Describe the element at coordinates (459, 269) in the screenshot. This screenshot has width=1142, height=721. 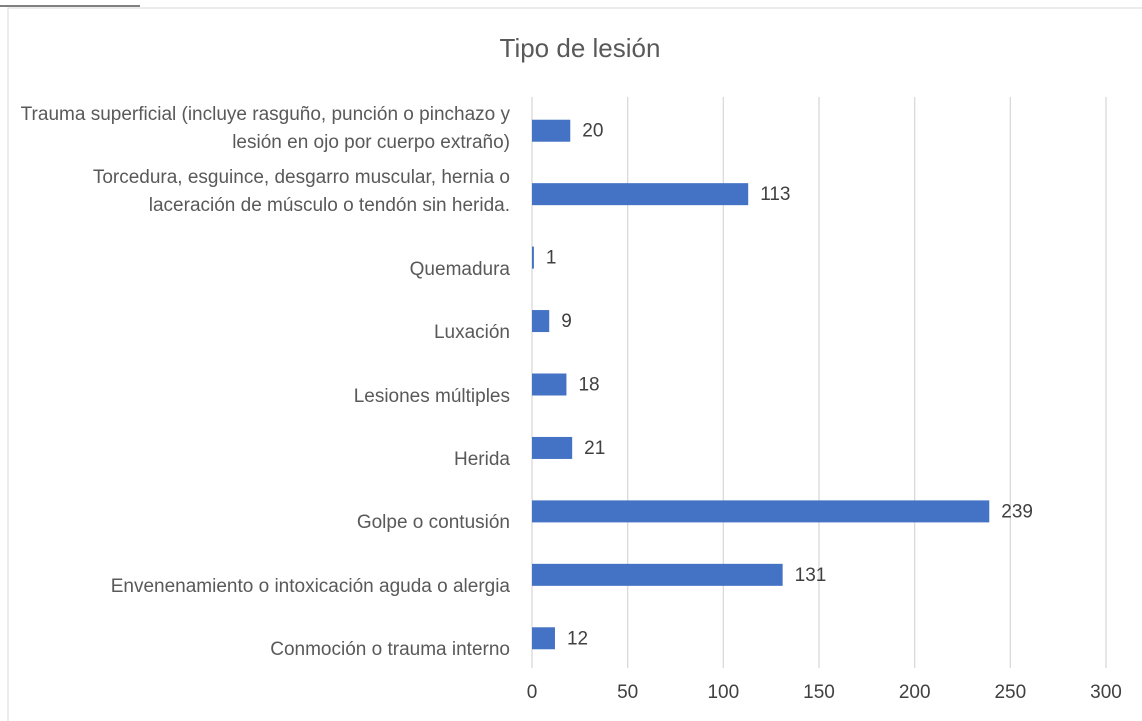
I see `y-tick-label: Quemadura` at that location.